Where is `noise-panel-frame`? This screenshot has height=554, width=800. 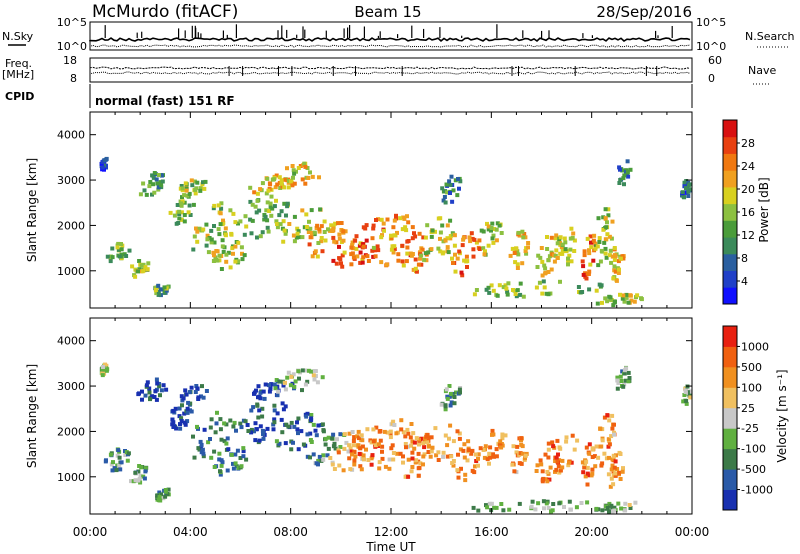 noise-panel-frame is located at coordinates (391, 36).